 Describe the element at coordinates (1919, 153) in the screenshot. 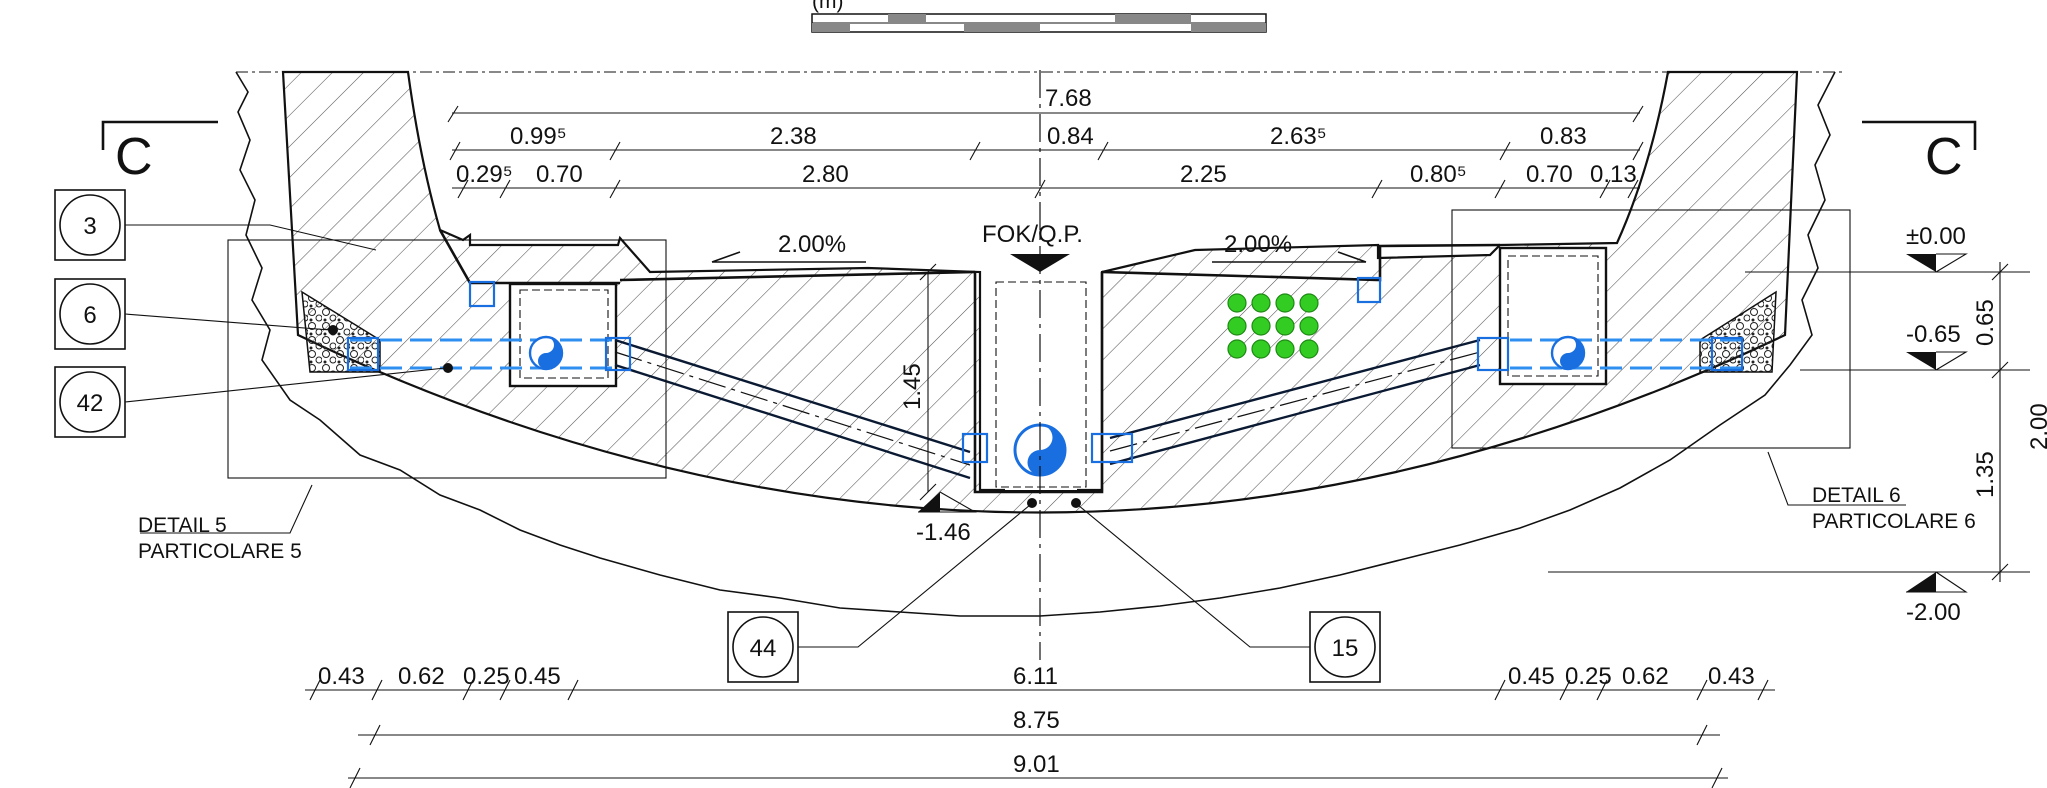

I see `section-marker-right: C` at that location.